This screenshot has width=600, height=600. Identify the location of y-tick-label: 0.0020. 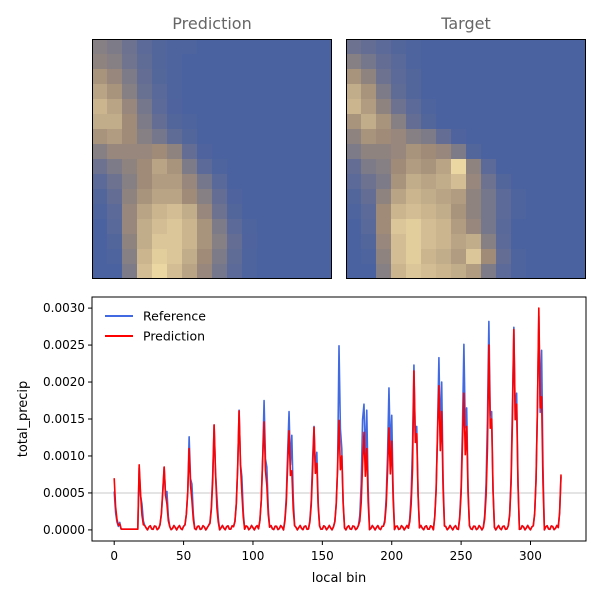
(64, 382).